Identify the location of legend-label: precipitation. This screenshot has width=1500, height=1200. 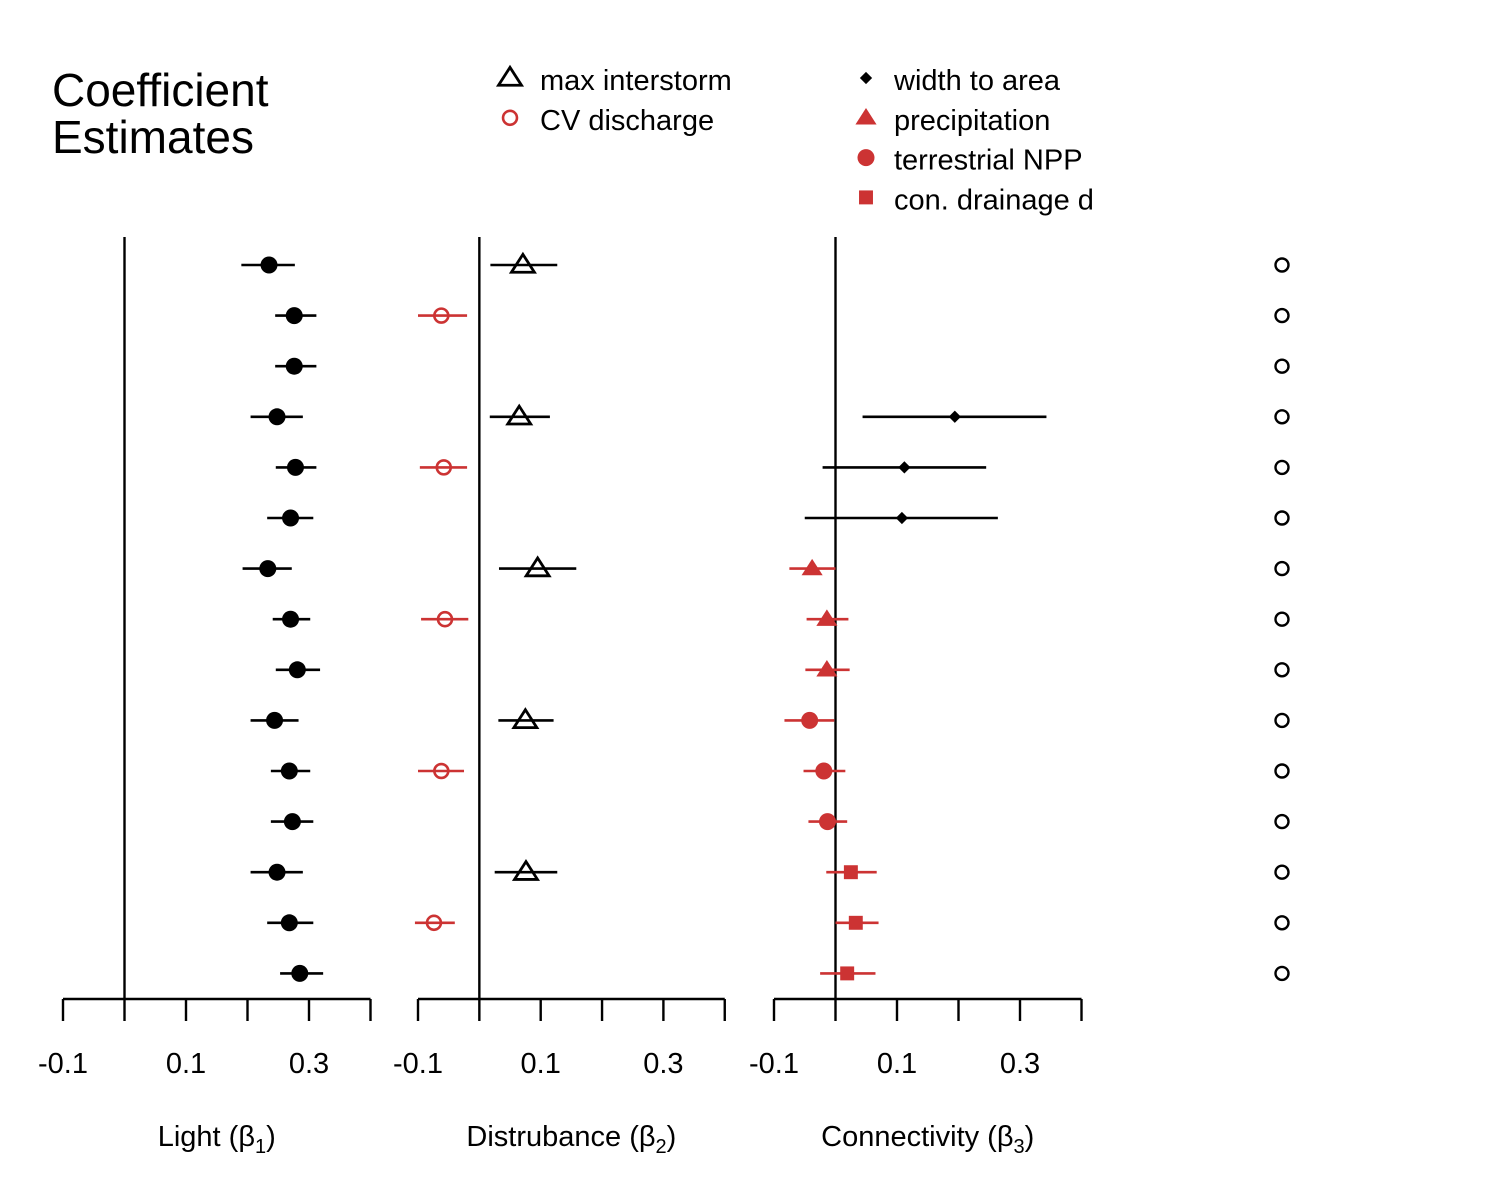
(972, 121).